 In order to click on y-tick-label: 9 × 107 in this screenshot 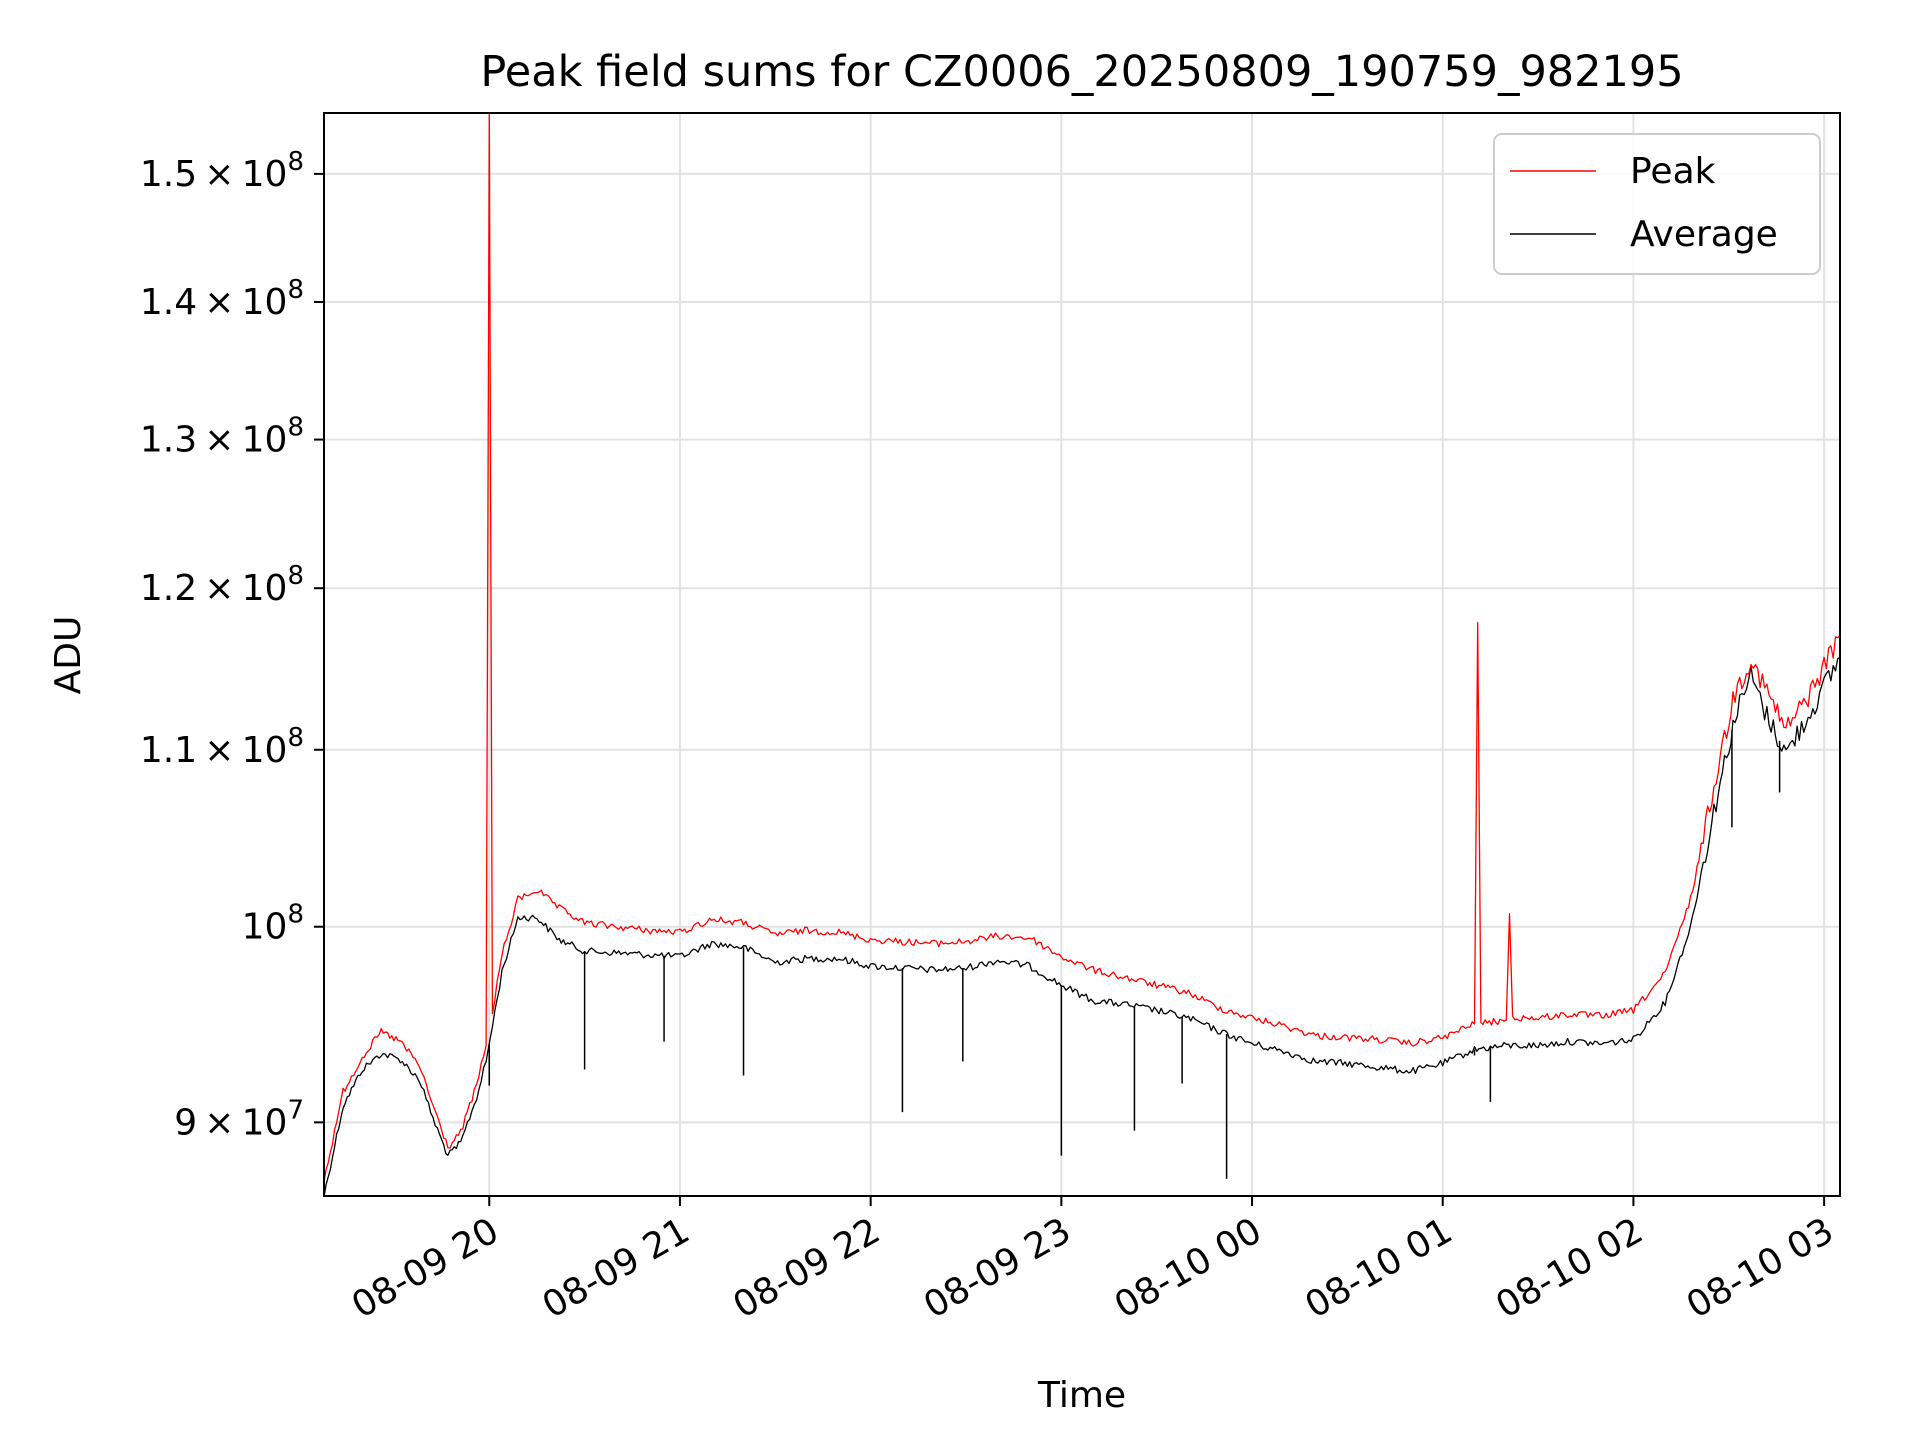, I will do `click(239, 1119)`.